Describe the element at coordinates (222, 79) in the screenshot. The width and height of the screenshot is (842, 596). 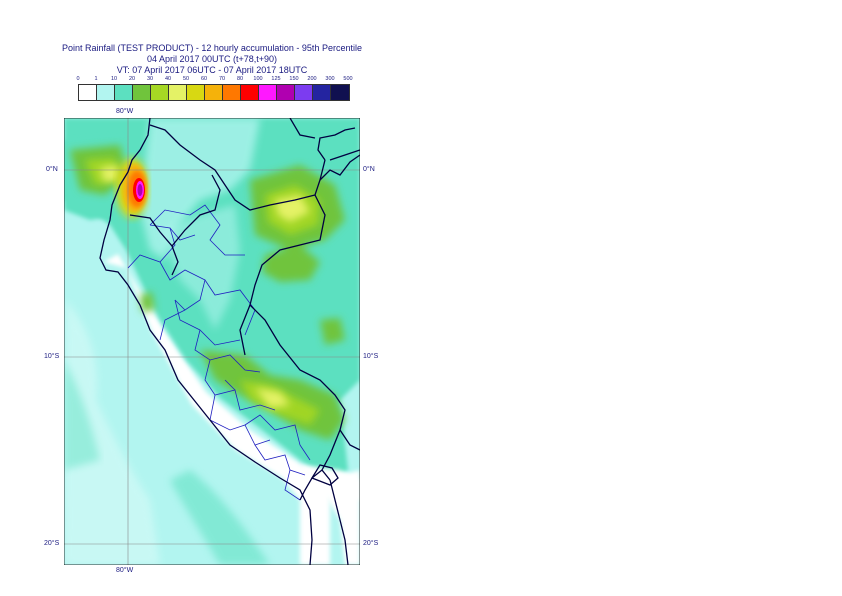
I see `legend-label: 70` at that location.